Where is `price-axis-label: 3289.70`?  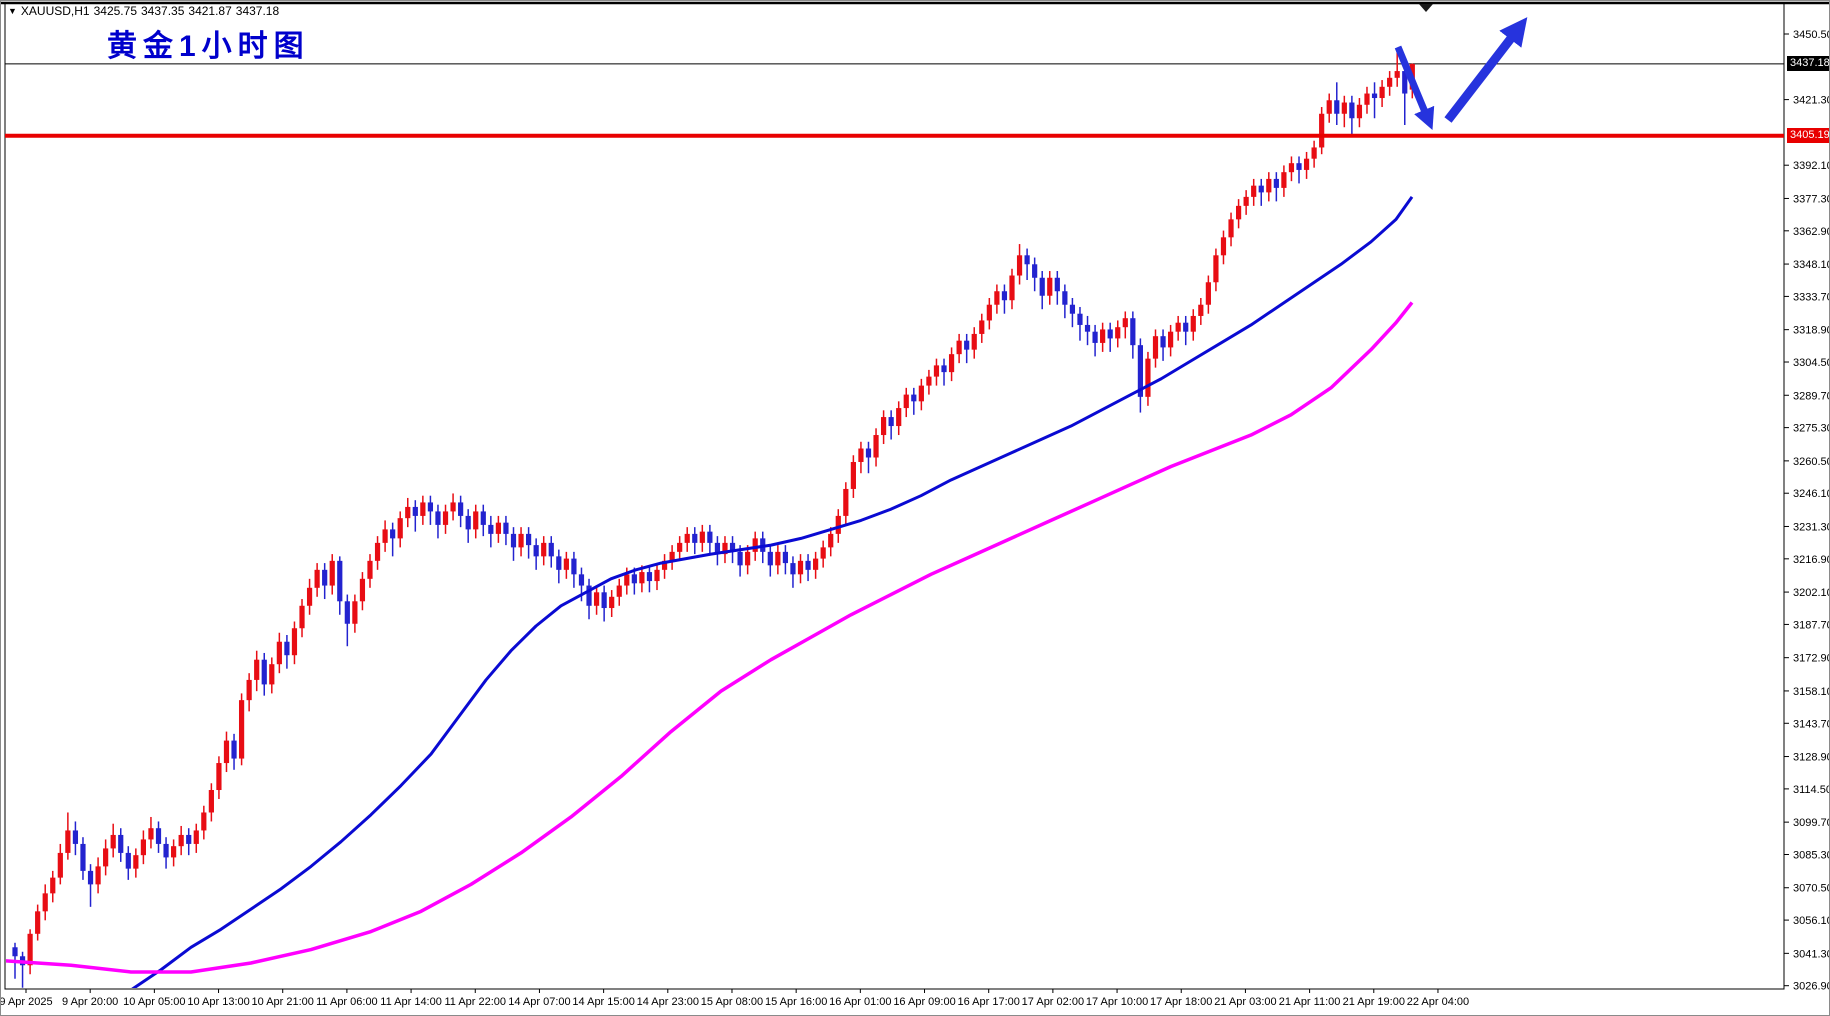 price-axis-label: 3289.70 is located at coordinates (1811, 396).